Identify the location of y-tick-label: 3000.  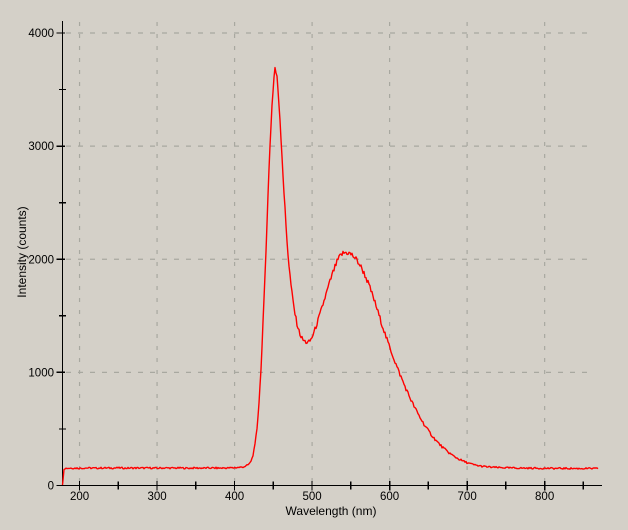
(41, 147).